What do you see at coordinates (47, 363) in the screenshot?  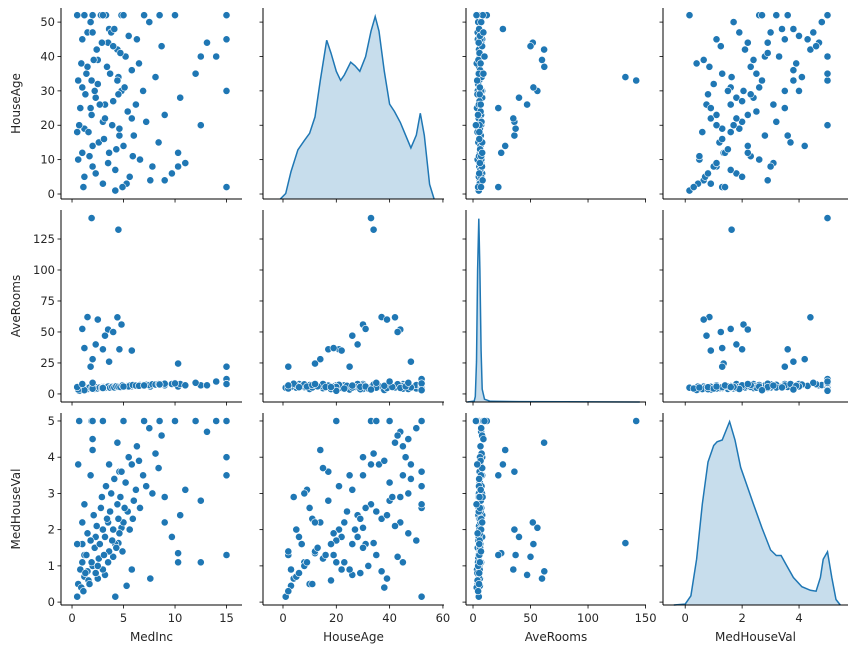 I see `y-tick-label: 25` at bounding box center [47, 363].